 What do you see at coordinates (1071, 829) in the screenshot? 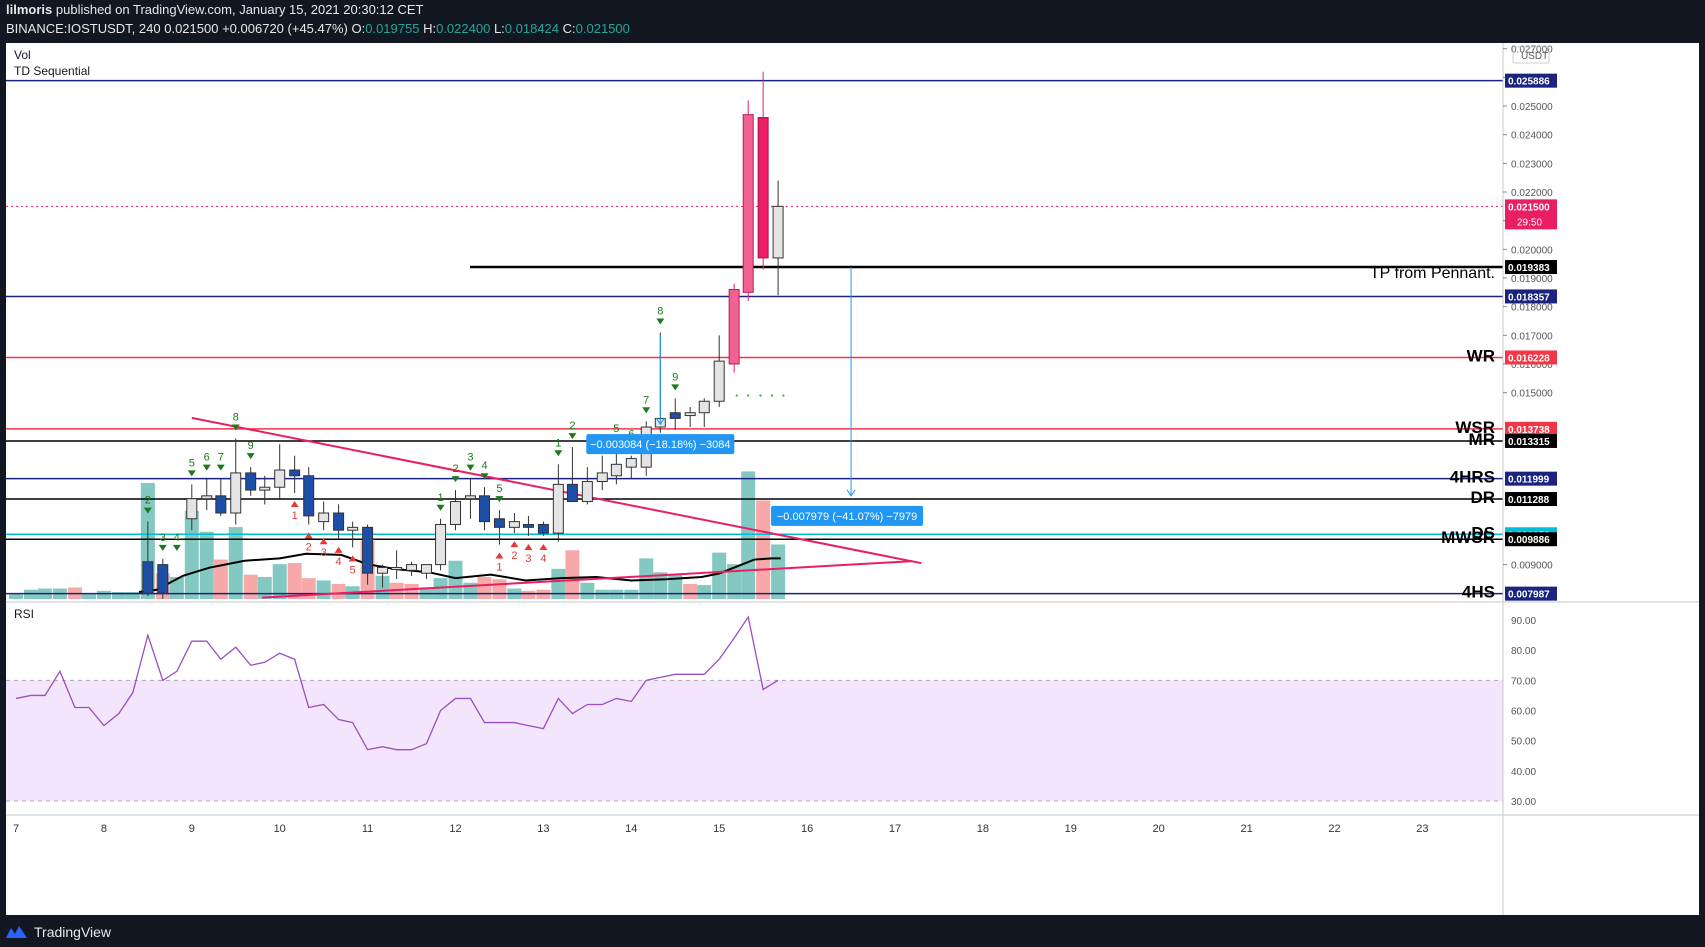
I see `time-tick: 19` at bounding box center [1071, 829].